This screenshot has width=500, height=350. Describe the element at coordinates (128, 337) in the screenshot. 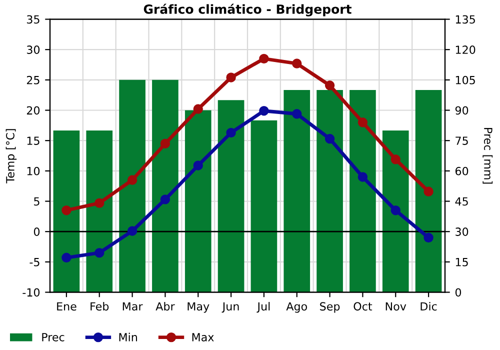

I see `legend-label: Min` at that location.